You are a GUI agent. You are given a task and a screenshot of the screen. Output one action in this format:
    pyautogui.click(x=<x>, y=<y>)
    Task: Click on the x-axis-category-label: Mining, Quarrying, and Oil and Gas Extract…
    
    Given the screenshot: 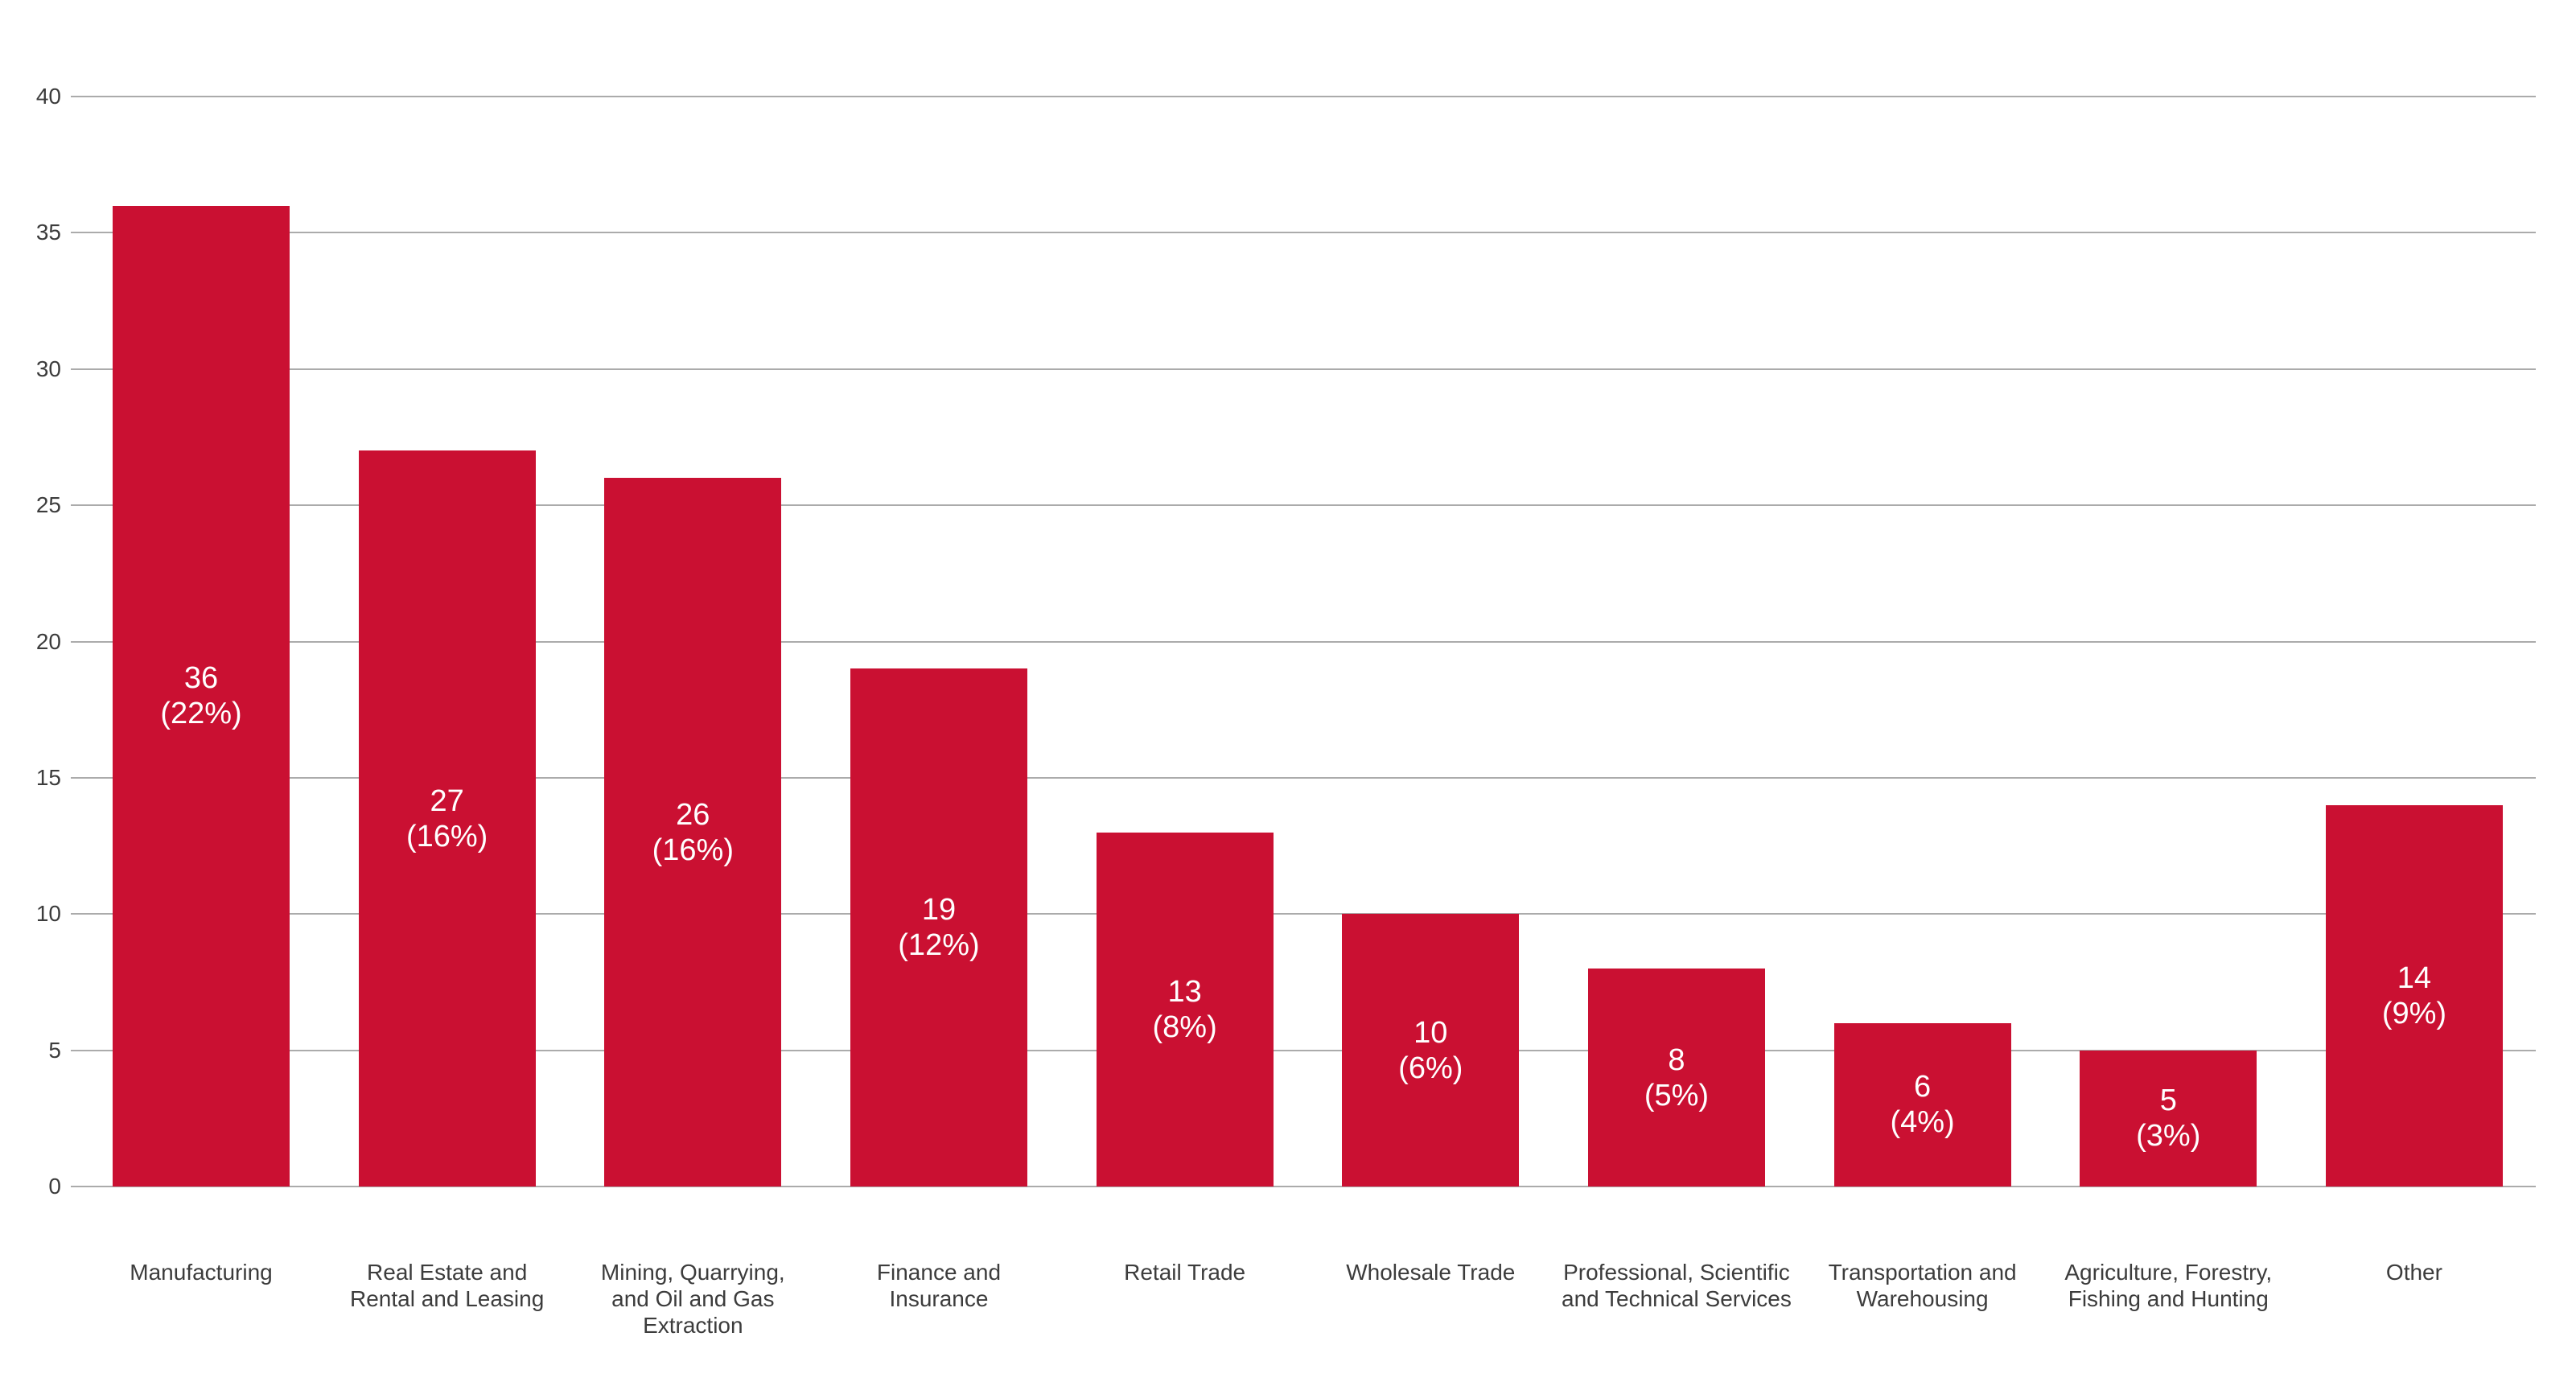 What is the action you would take?
    pyautogui.click(x=693, y=1299)
    